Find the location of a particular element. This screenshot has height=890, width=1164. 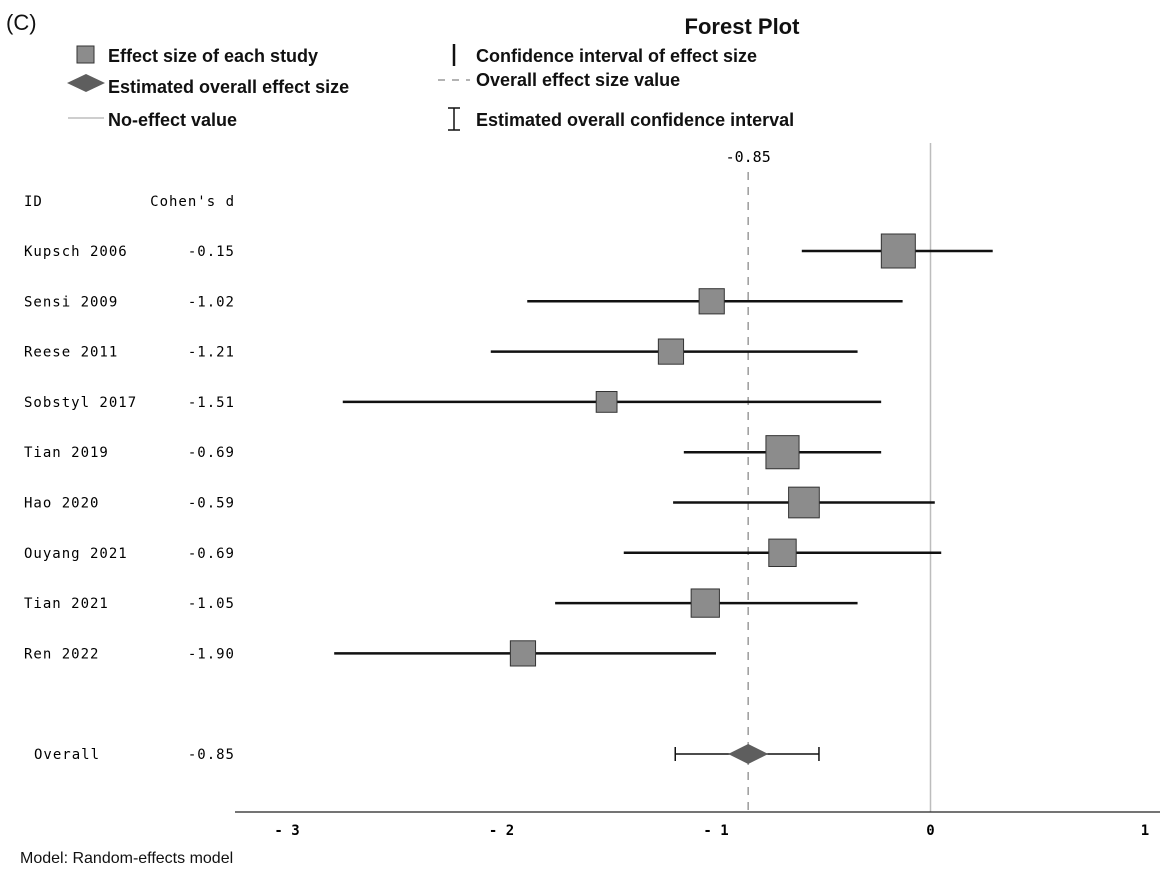

panel-label: (C) is located at coordinates (21, 22).